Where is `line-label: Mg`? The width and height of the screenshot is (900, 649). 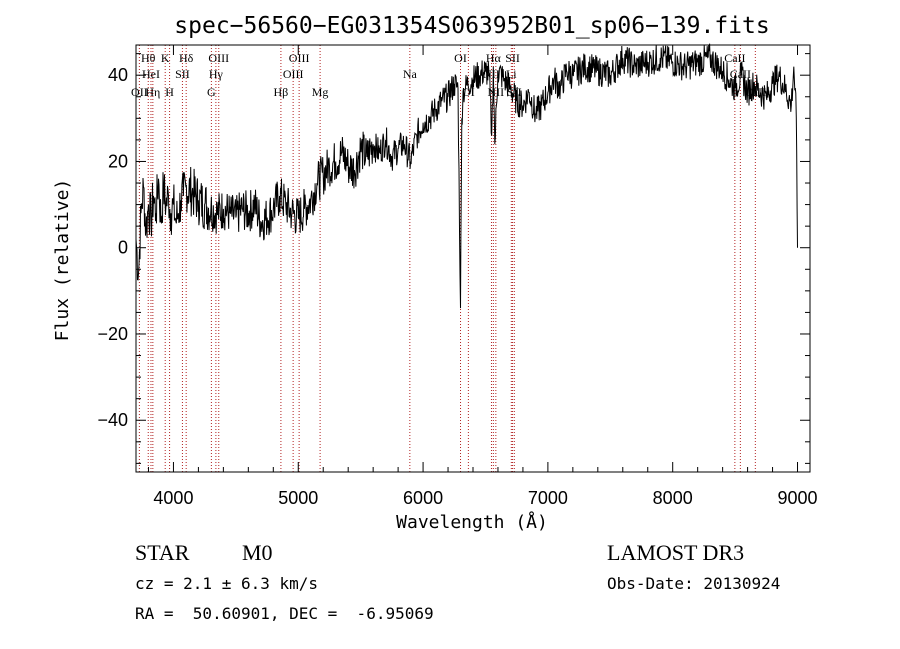 line-label: Mg is located at coordinates (320, 92).